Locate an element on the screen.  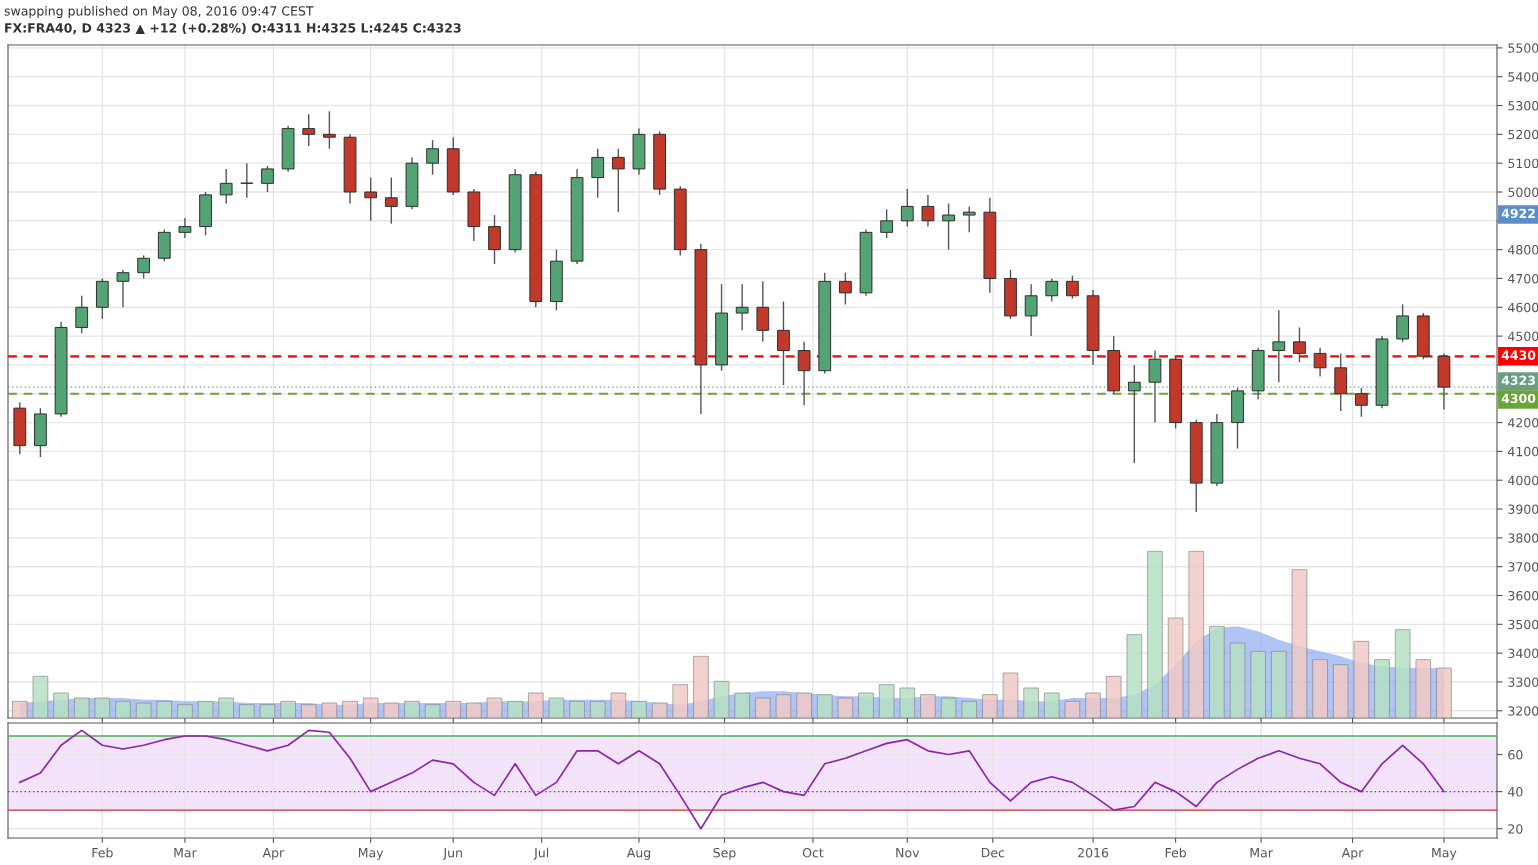
y-tick-label: 4700 is located at coordinates (1523, 278).